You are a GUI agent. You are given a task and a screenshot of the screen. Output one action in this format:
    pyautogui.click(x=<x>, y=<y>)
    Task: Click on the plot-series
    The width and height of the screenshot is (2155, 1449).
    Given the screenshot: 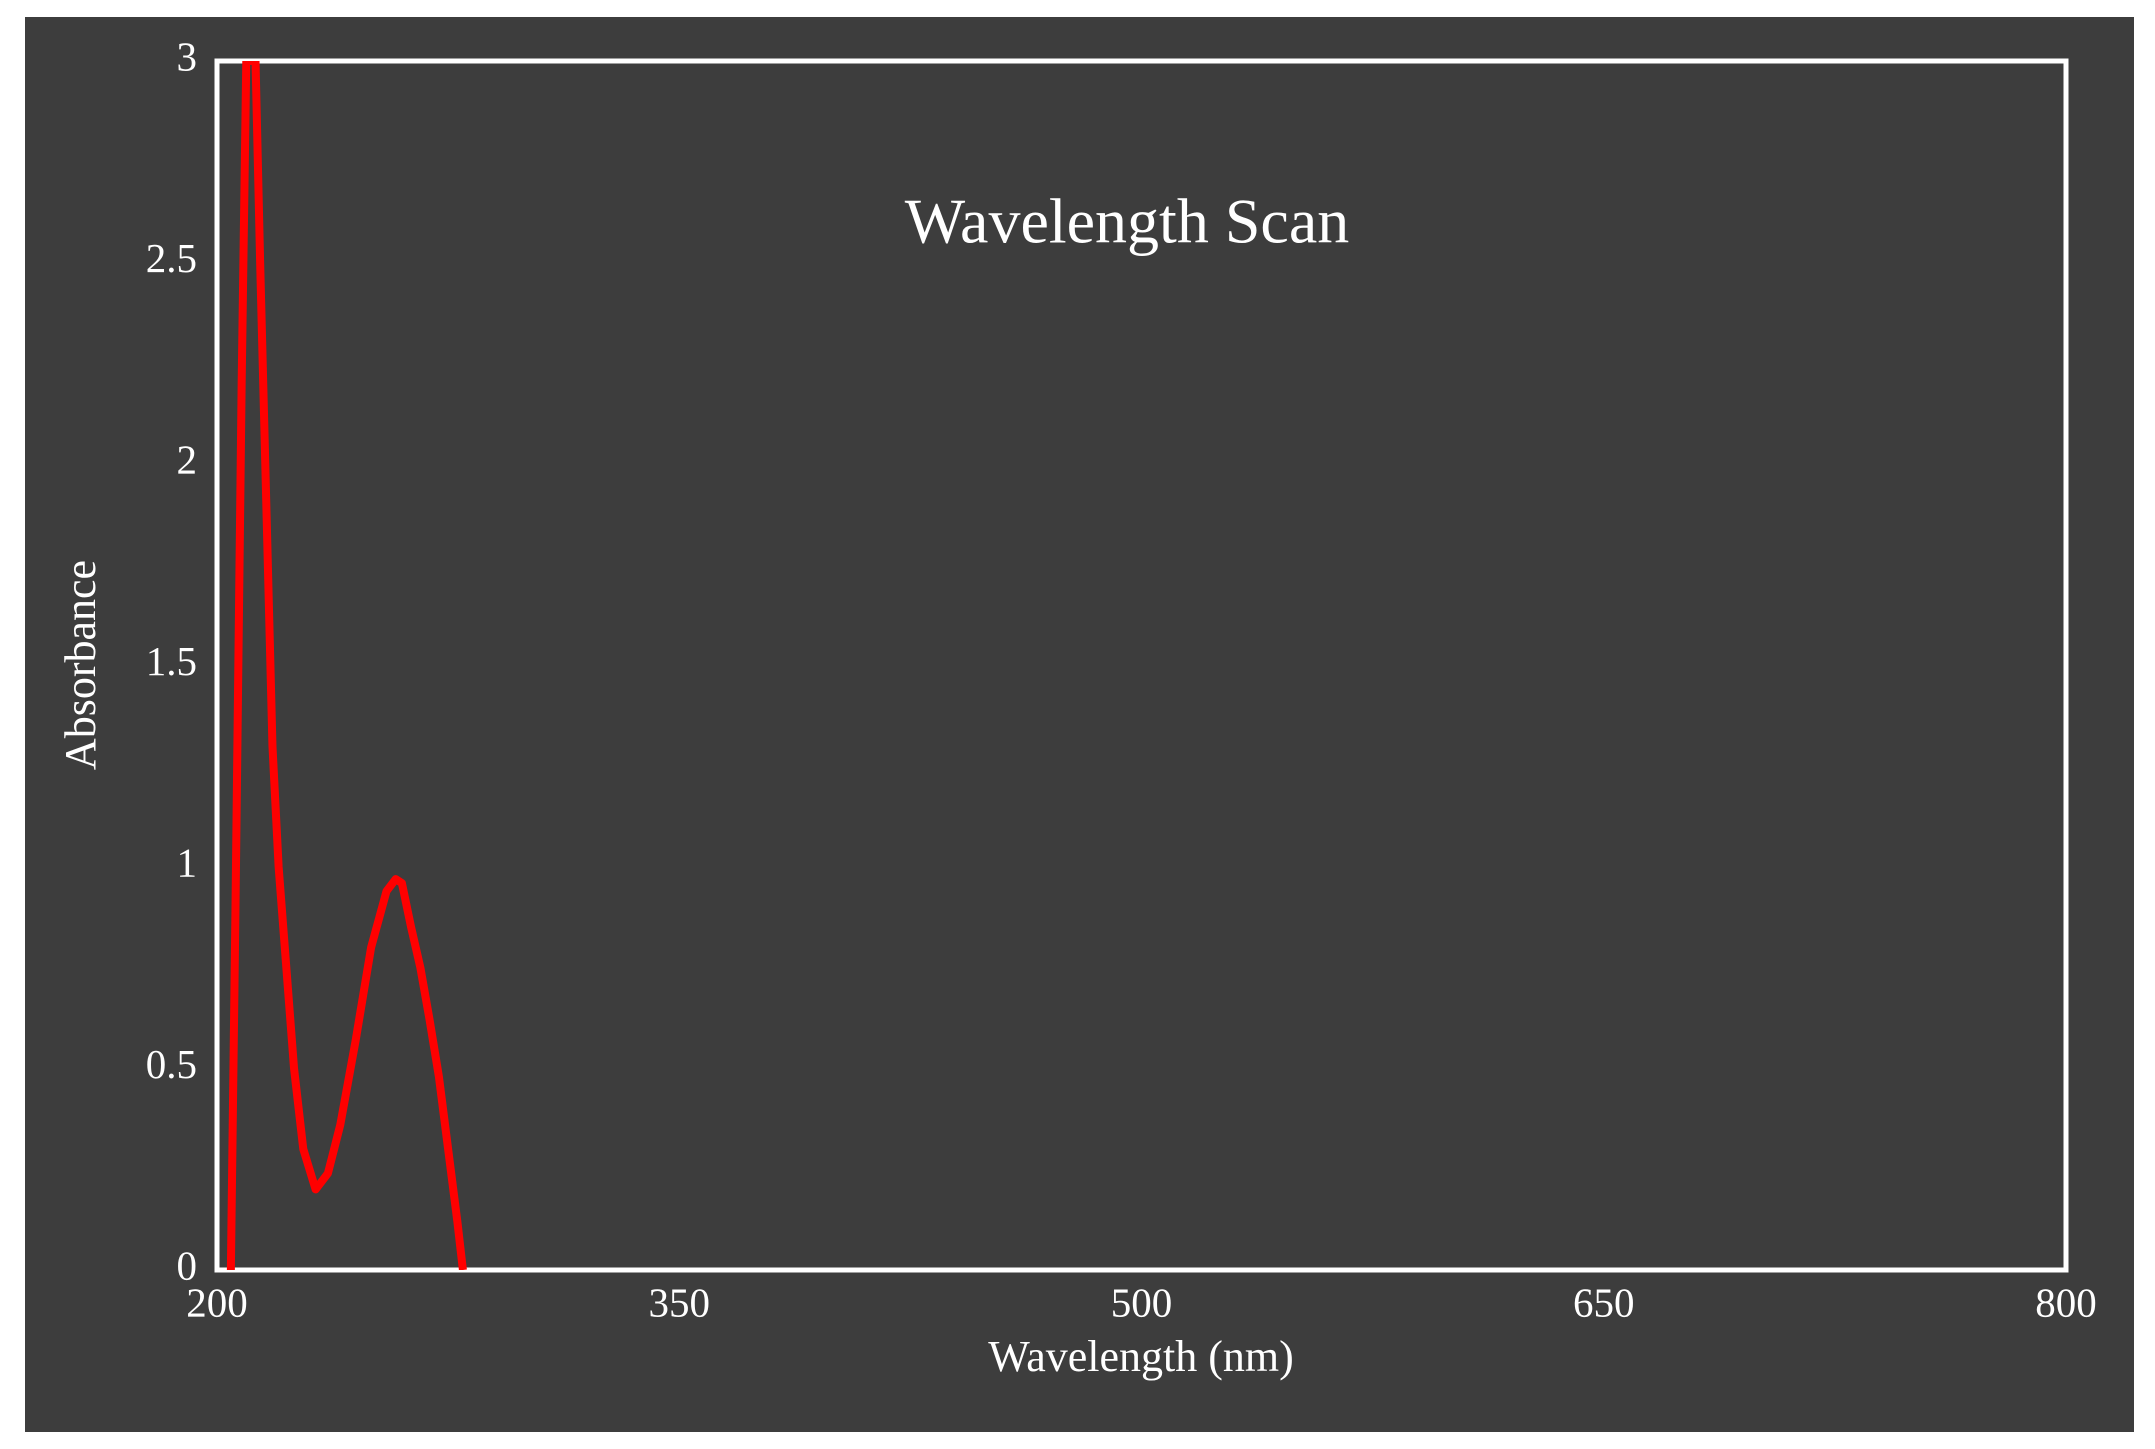 What is the action you would take?
    pyautogui.click(x=346, y=665)
    